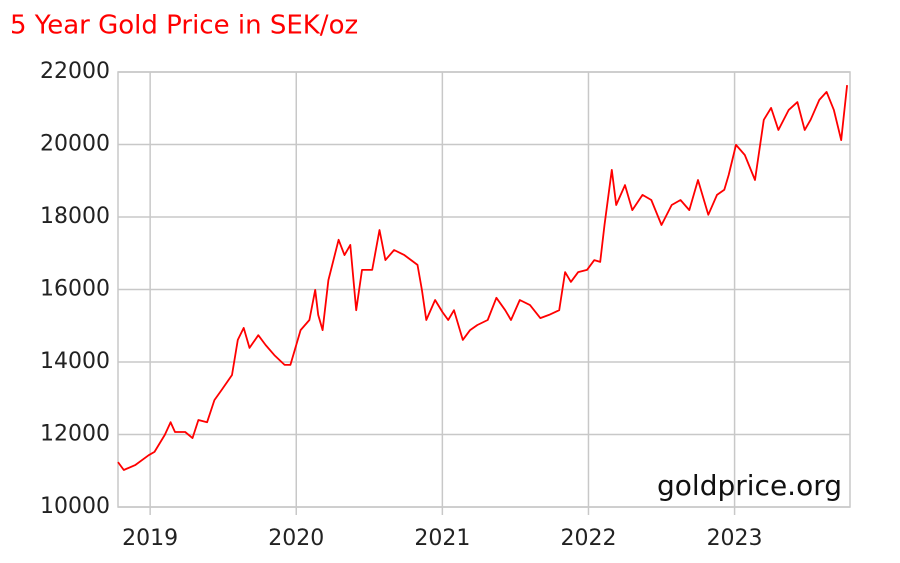 The height and width of the screenshot is (563, 900). Describe the element at coordinates (75, 361) in the screenshot. I see `y-tick-label: 14000` at that location.